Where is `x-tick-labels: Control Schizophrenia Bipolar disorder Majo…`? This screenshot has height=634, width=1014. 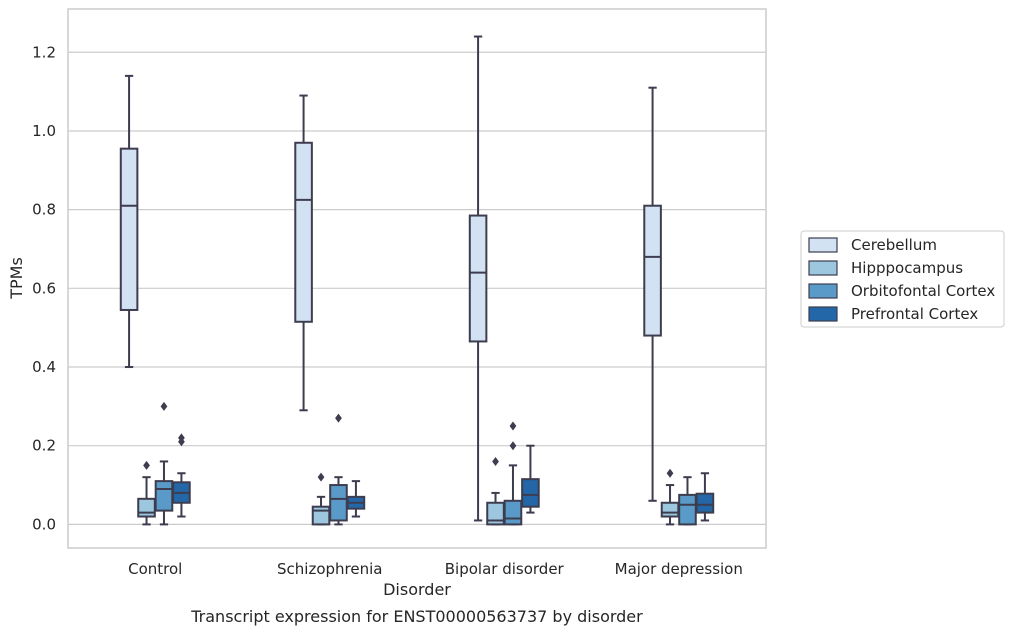 x-tick-labels: Control Schizophrenia Bipolar disorder Majo… is located at coordinates (435, 569).